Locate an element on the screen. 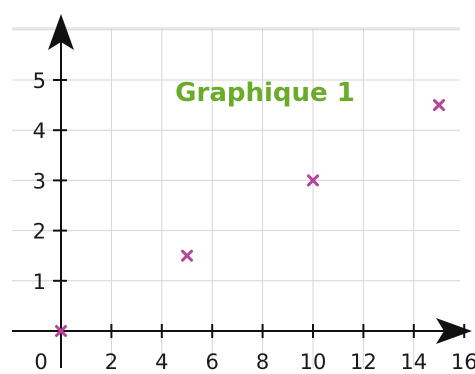 The image size is (475, 374). y-tick-label: 2 is located at coordinates (39, 232).